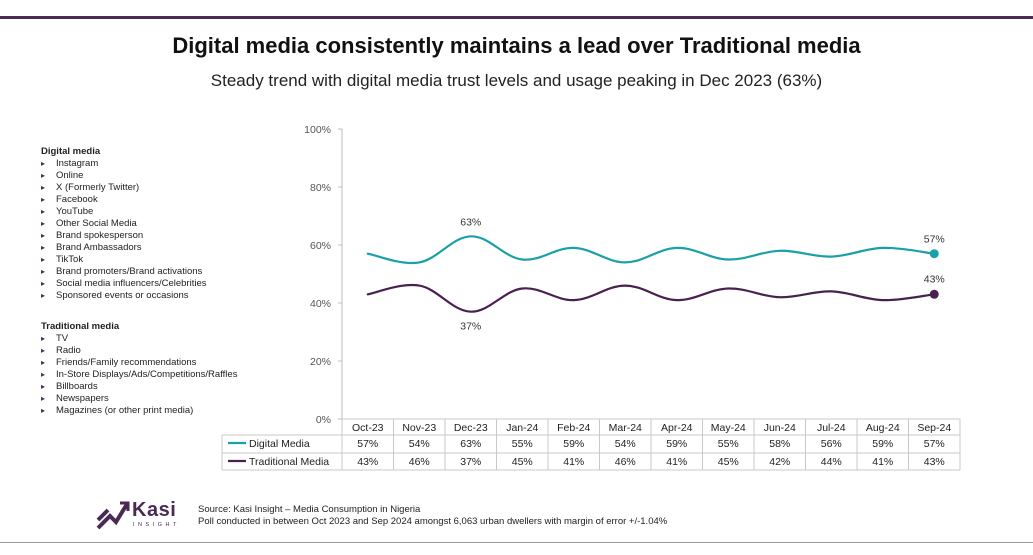 The height and width of the screenshot is (555, 1033). I want to click on traditional-media-item: Newspapers, so click(139, 399).